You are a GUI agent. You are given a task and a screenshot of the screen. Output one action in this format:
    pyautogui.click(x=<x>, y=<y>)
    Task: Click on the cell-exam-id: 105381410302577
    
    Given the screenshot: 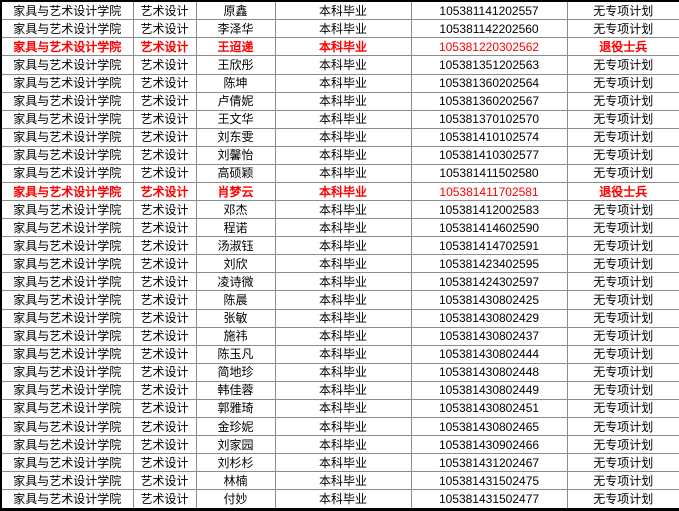 What is the action you would take?
    pyautogui.click(x=489, y=155)
    